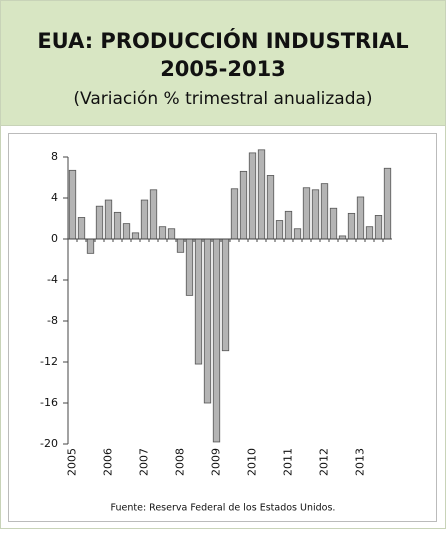  Describe the element at coordinates (216, 462) in the screenshot. I see `x-tick-label: 2009` at that location.